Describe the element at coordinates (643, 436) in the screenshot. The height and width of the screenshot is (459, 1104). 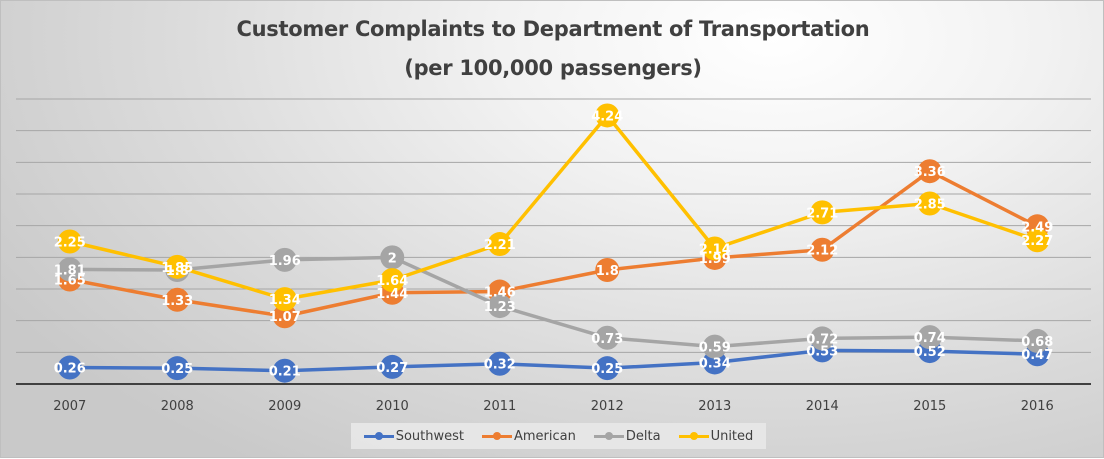
I see `legend-label: Delta` at that location.